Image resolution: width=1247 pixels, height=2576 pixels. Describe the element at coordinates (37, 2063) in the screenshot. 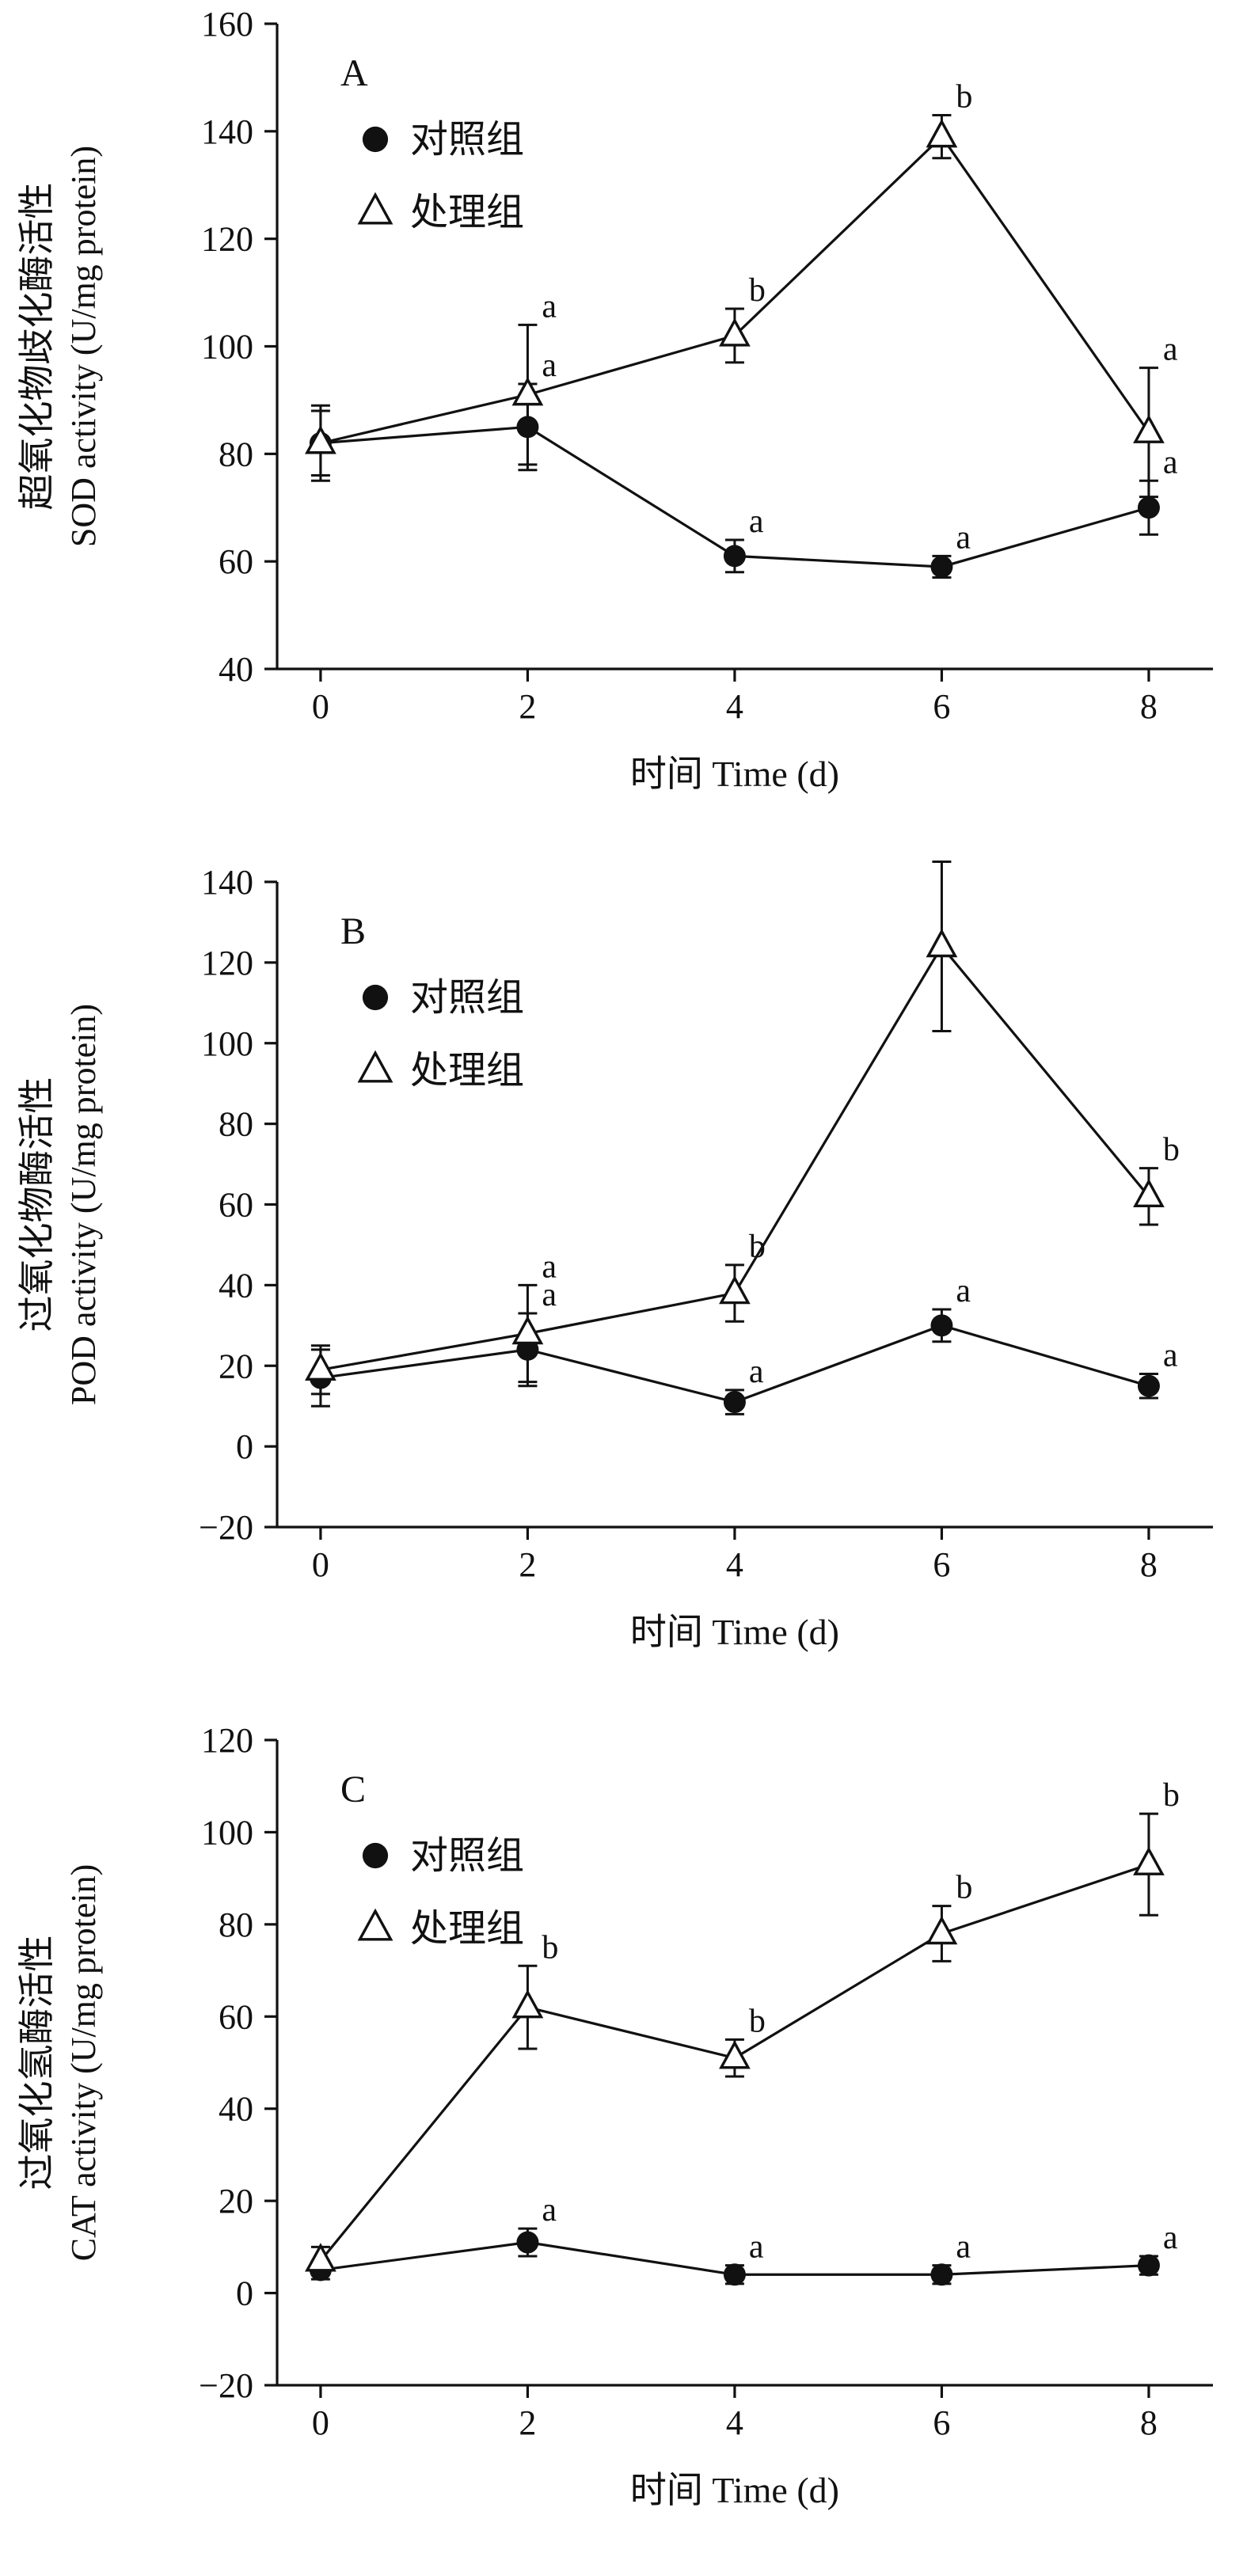

I see `y-axis-label-cn: 过氧化氢酶活性` at that location.